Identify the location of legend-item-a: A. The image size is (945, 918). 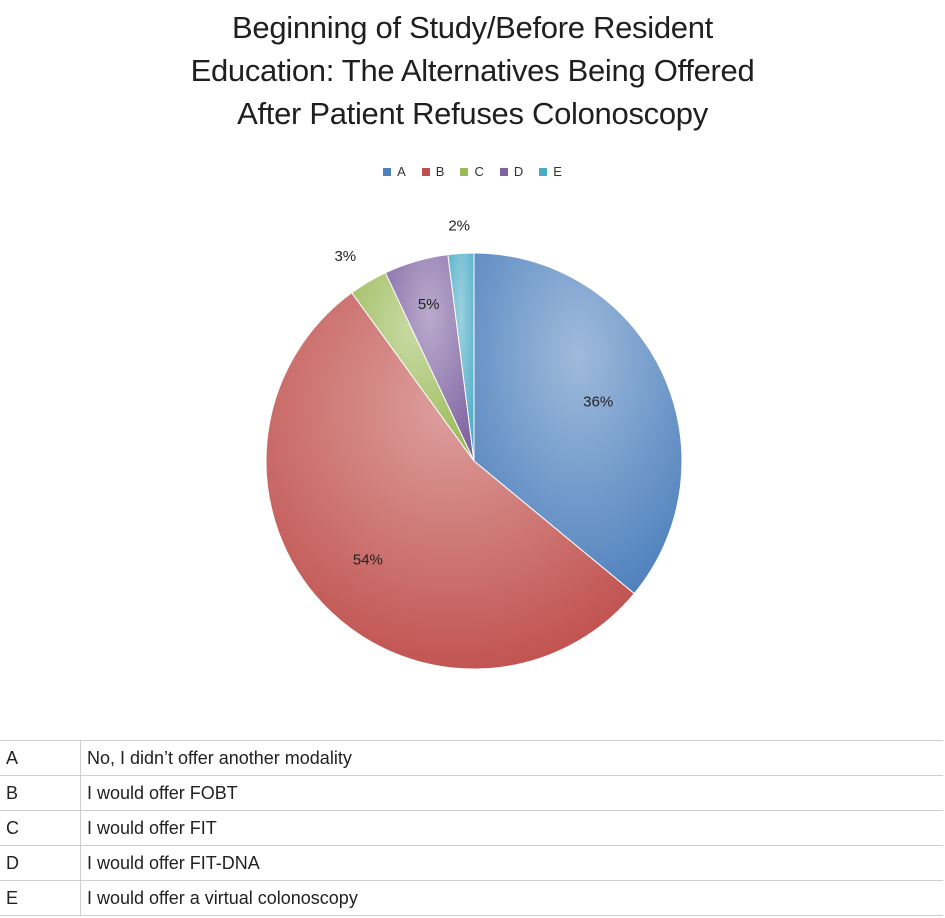
(394, 171).